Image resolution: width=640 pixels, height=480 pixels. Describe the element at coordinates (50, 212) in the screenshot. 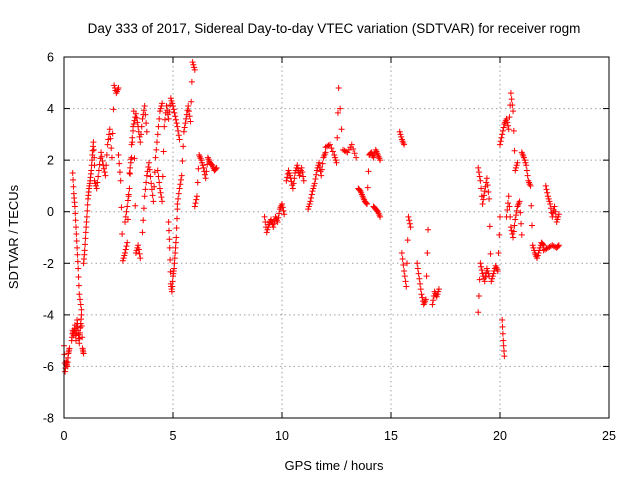

I see `y-tick-label: 0` at that location.